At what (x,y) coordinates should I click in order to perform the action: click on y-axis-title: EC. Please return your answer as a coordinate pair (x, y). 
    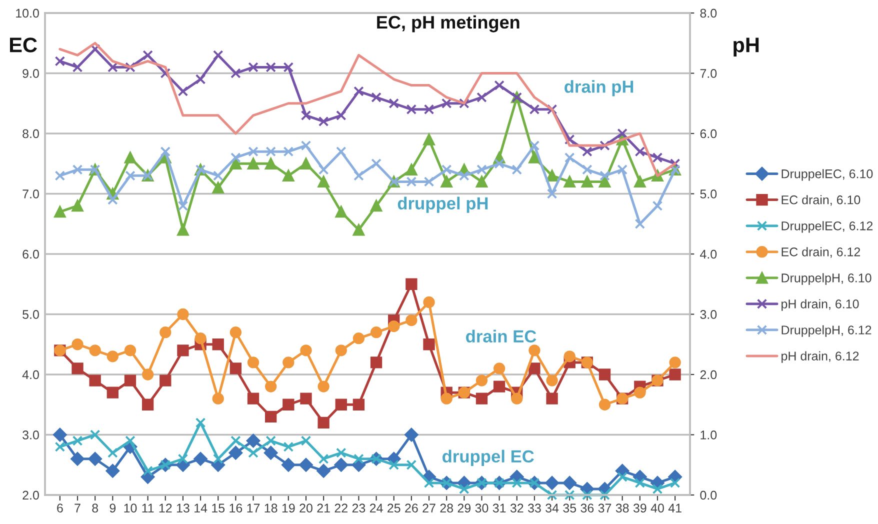
    Looking at the image, I should click on (23, 45).